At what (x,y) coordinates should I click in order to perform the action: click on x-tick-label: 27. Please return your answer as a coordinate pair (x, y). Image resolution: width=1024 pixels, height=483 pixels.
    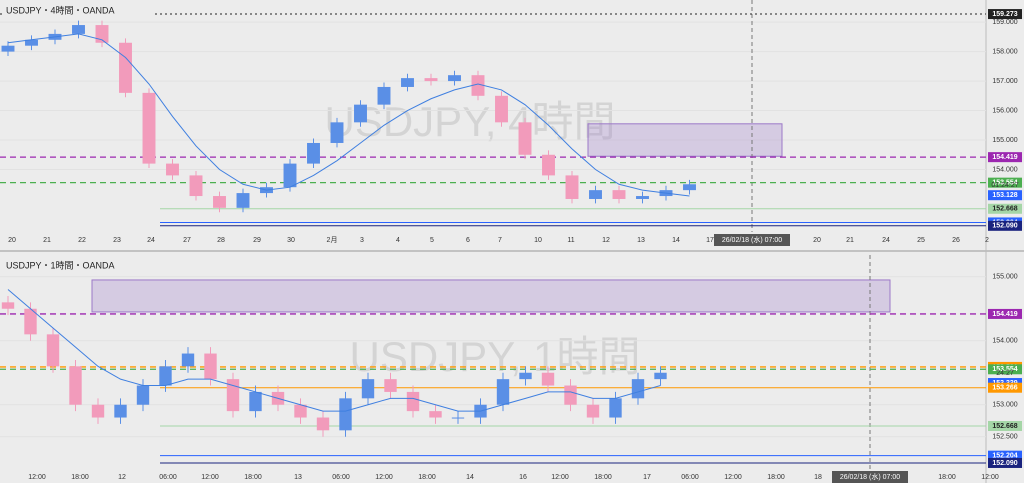
    Looking at the image, I should click on (187, 240).